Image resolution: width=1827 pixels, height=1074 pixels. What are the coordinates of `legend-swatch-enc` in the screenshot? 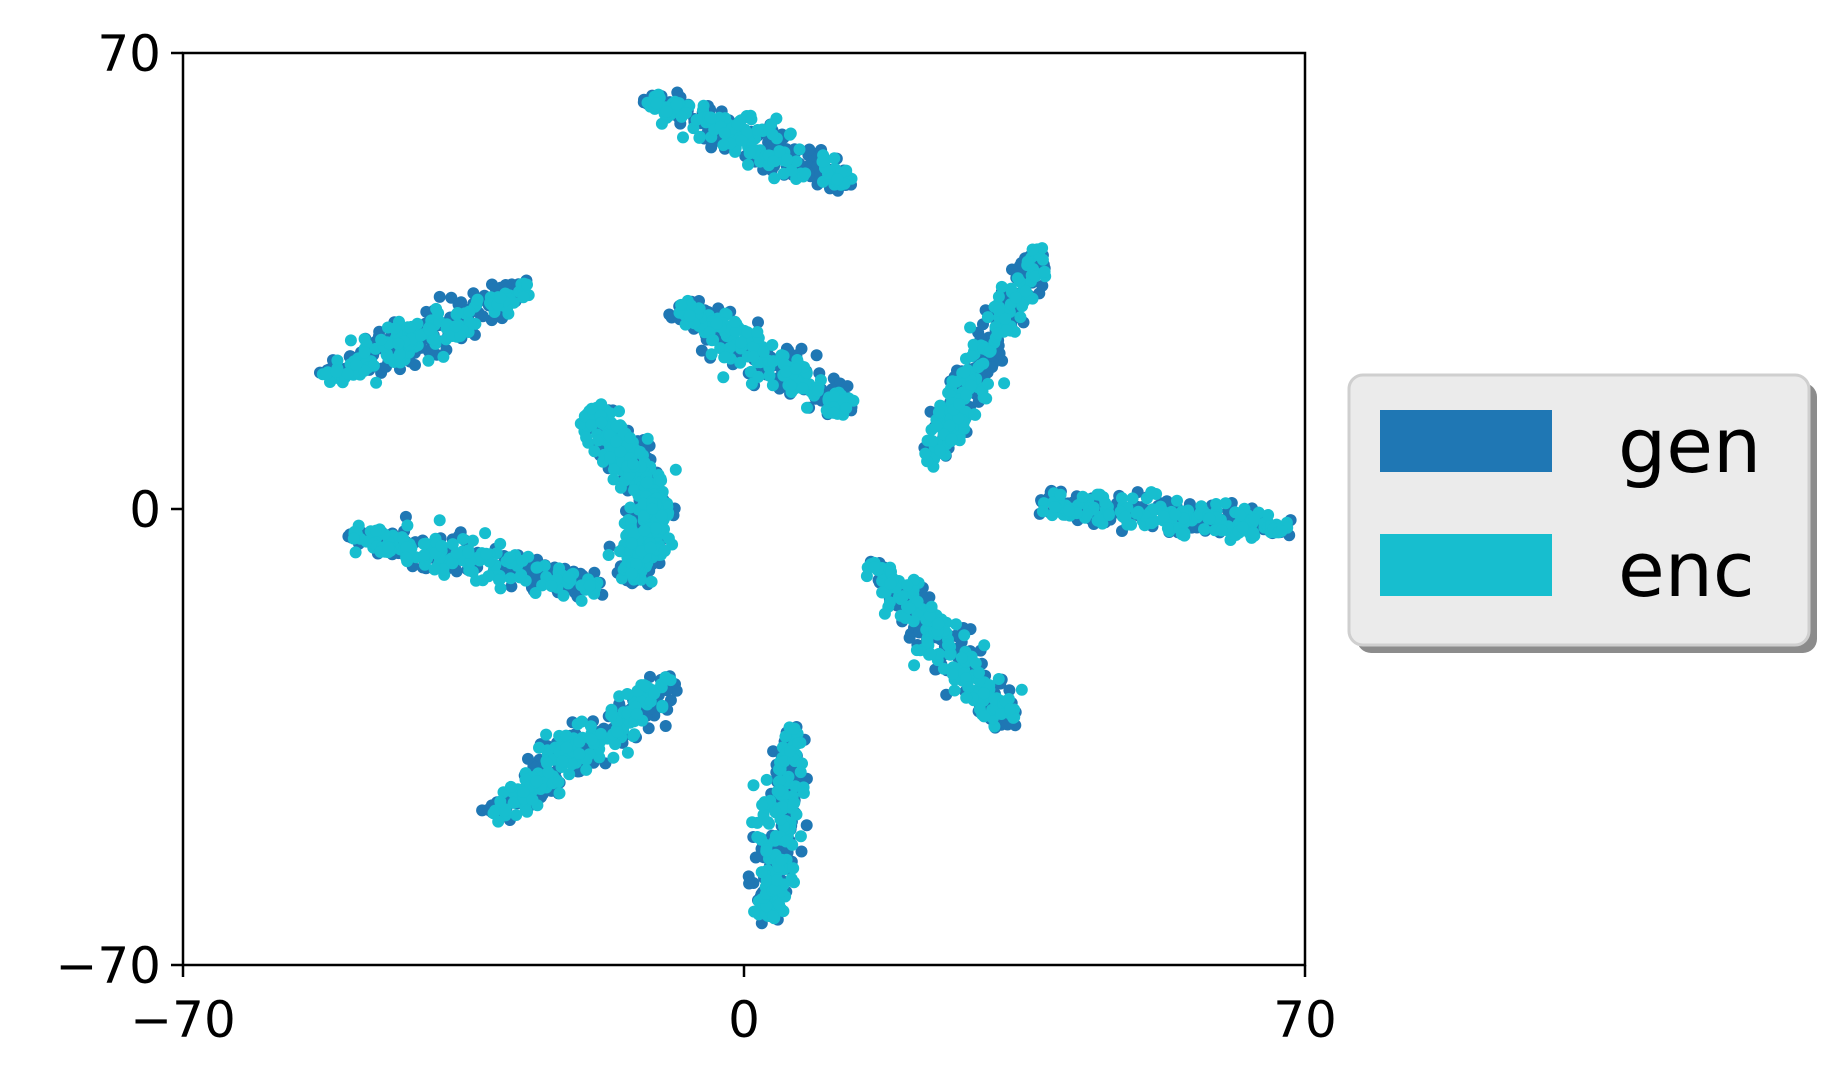 It's located at (1466, 565).